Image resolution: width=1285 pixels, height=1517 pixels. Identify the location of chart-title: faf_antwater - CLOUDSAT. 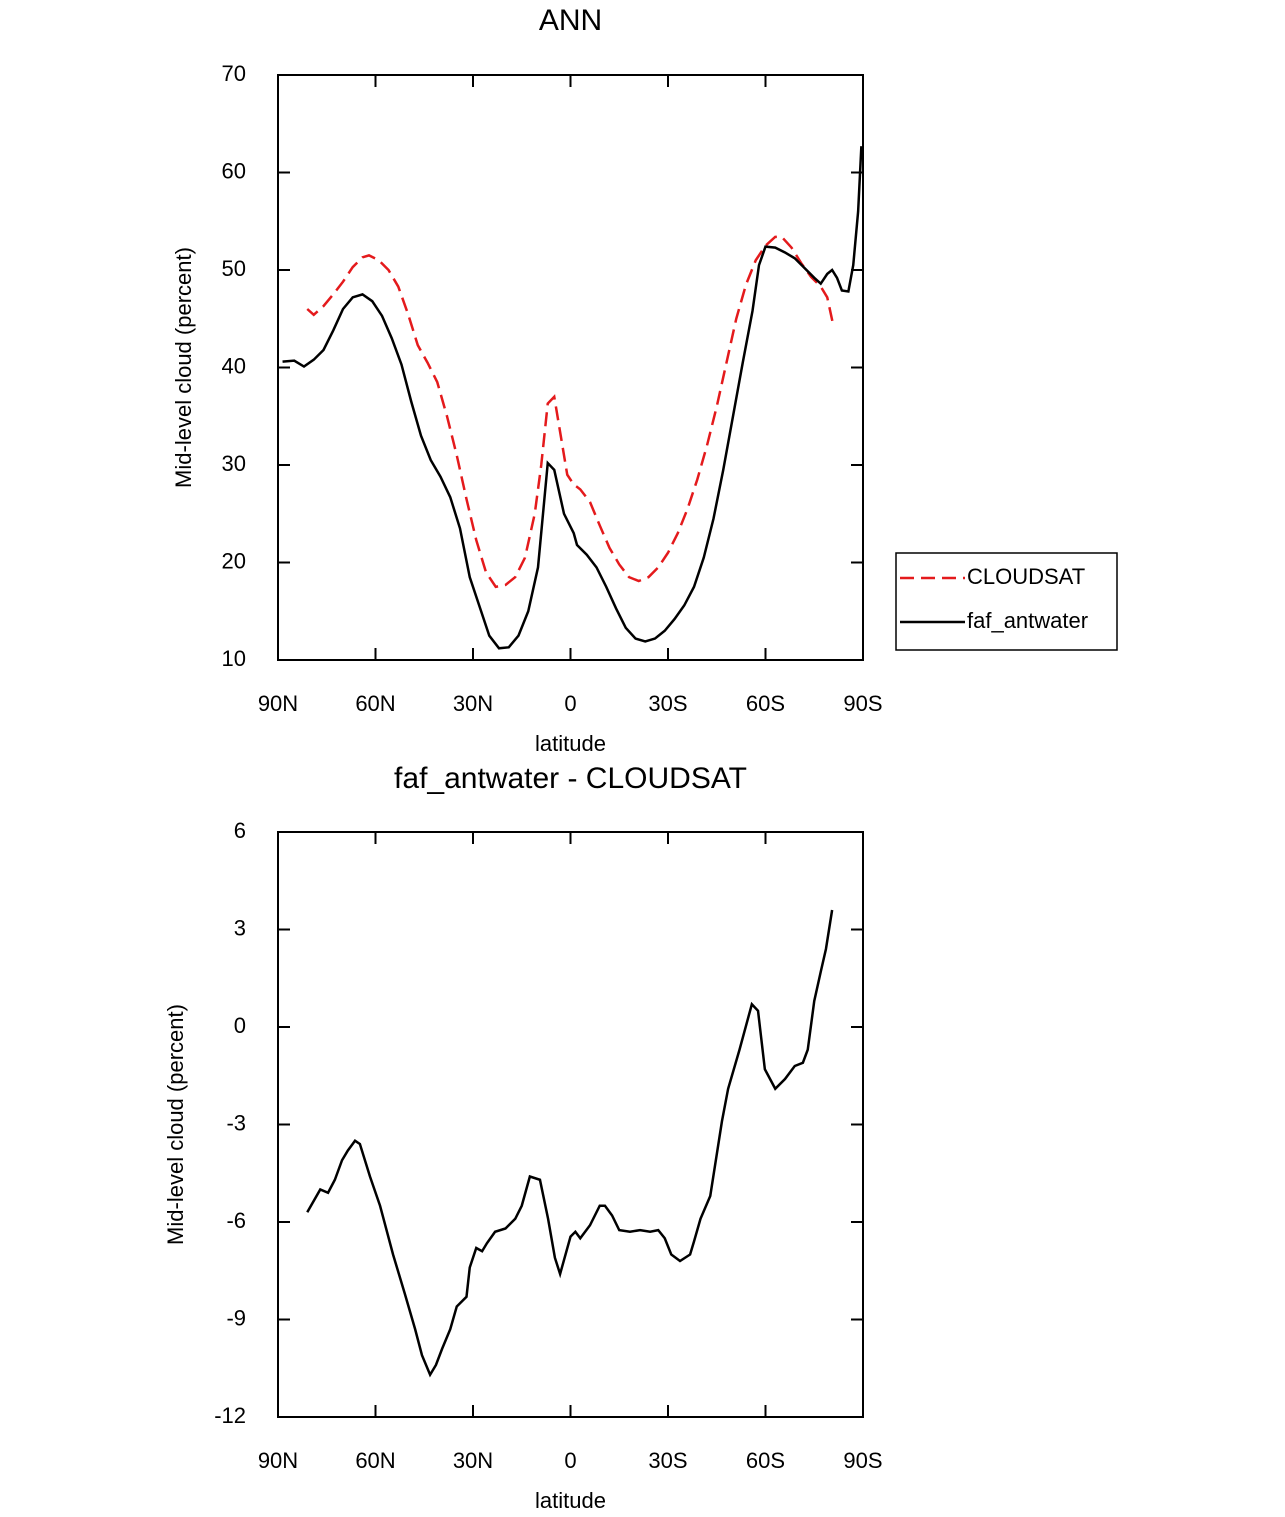
(570, 778).